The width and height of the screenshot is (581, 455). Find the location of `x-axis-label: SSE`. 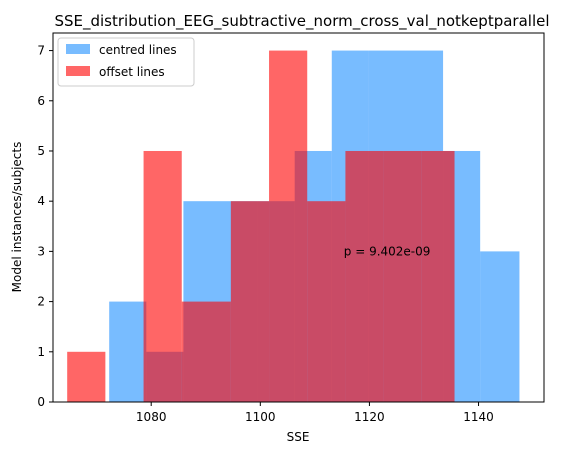

x-axis-label: SSE is located at coordinates (298, 437).